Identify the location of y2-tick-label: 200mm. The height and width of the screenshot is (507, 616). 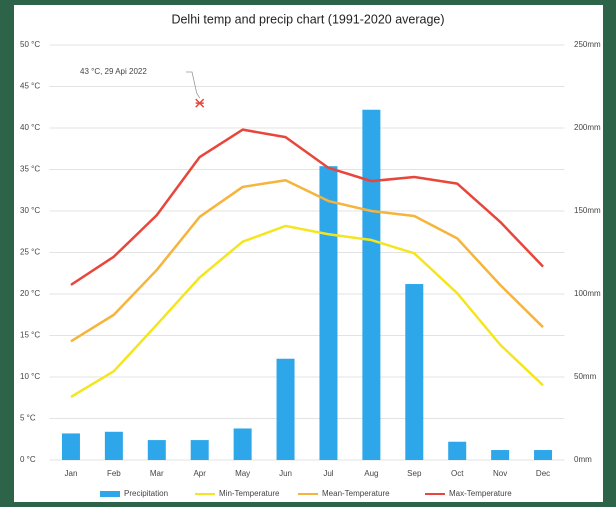
(587, 127).